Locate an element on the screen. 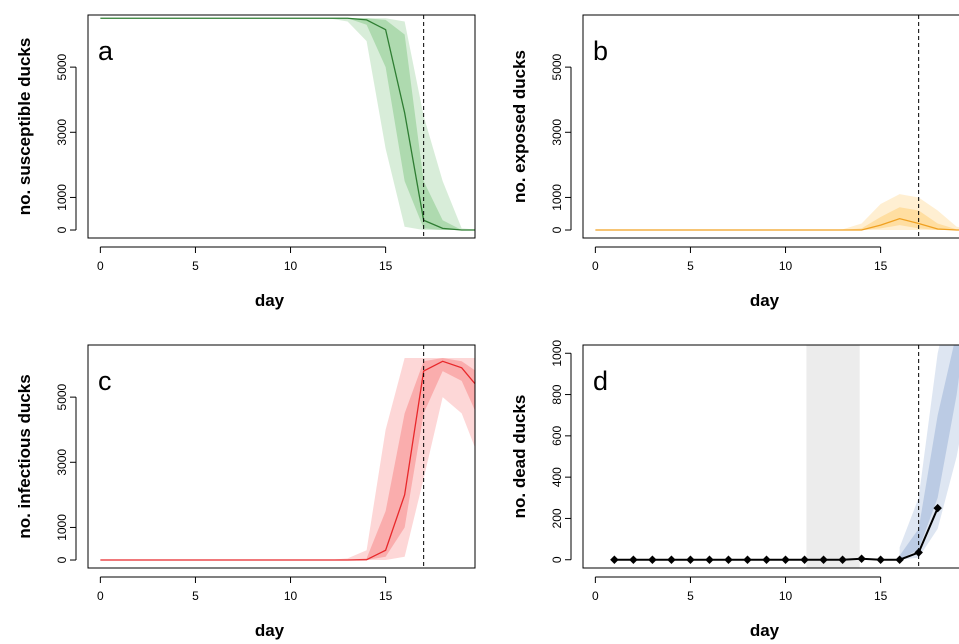 The image size is (959, 644). y-axis-label: no. susceptible ducks is located at coordinates (24, 127).